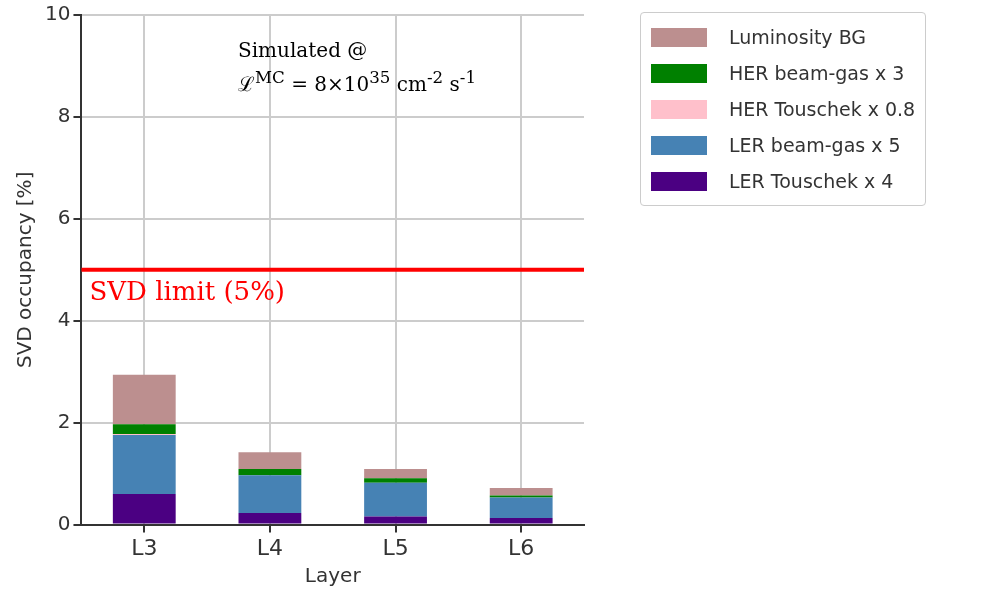 The height and width of the screenshot is (593, 1004). Describe the element at coordinates (58, 13) in the screenshot. I see `y-tick-label: 10` at that location.